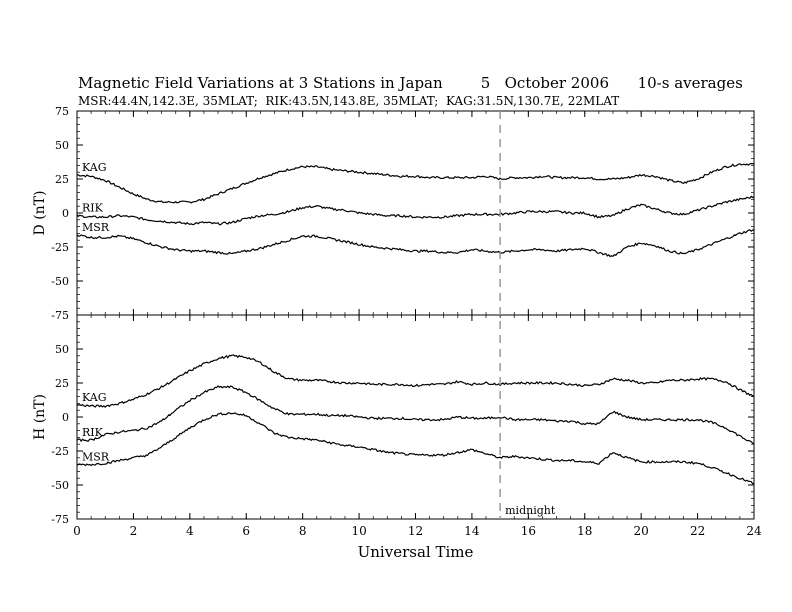 The width and height of the screenshot is (792, 612). Describe the element at coordinates (358, 531) in the screenshot. I see `x-tick-label: 10` at that location.